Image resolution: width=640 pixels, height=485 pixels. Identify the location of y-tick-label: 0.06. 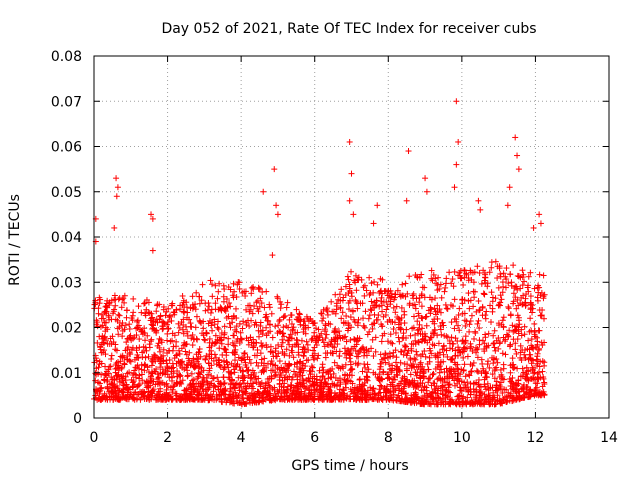
(66, 148).